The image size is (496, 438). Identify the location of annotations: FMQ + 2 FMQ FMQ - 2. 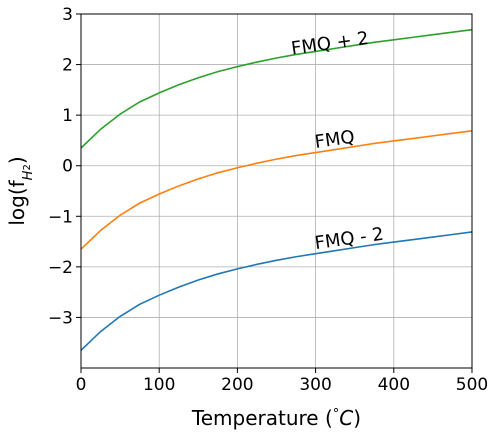
(337, 141).